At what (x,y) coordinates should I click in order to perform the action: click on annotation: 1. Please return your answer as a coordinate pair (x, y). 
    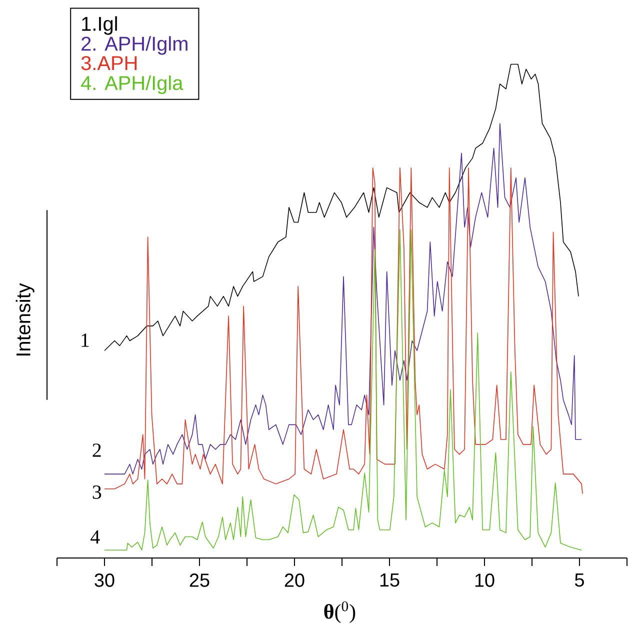
    Looking at the image, I should click on (85, 340).